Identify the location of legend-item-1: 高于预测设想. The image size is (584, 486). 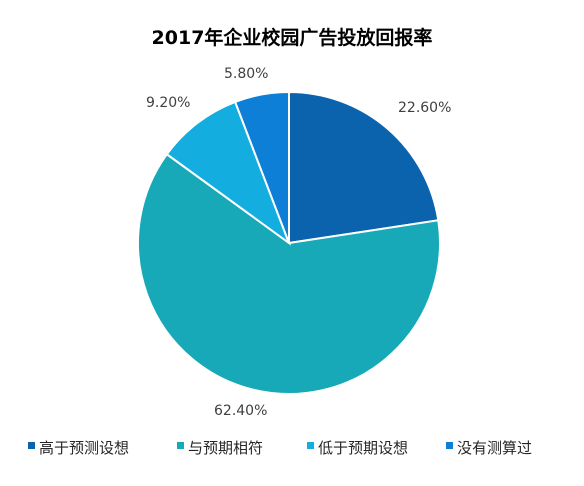
(78, 448).